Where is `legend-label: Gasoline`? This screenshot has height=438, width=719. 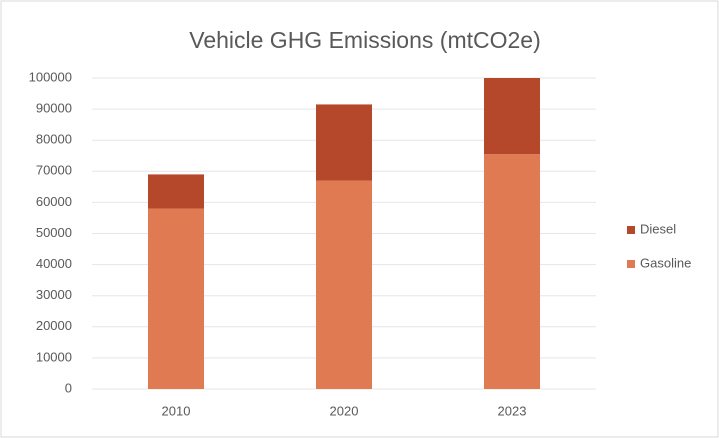
legend-label: Gasoline is located at coordinates (665, 262).